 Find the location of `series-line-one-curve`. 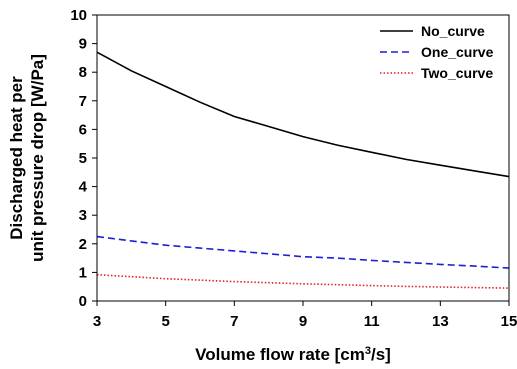

series-line-one-curve is located at coordinates (303, 252).